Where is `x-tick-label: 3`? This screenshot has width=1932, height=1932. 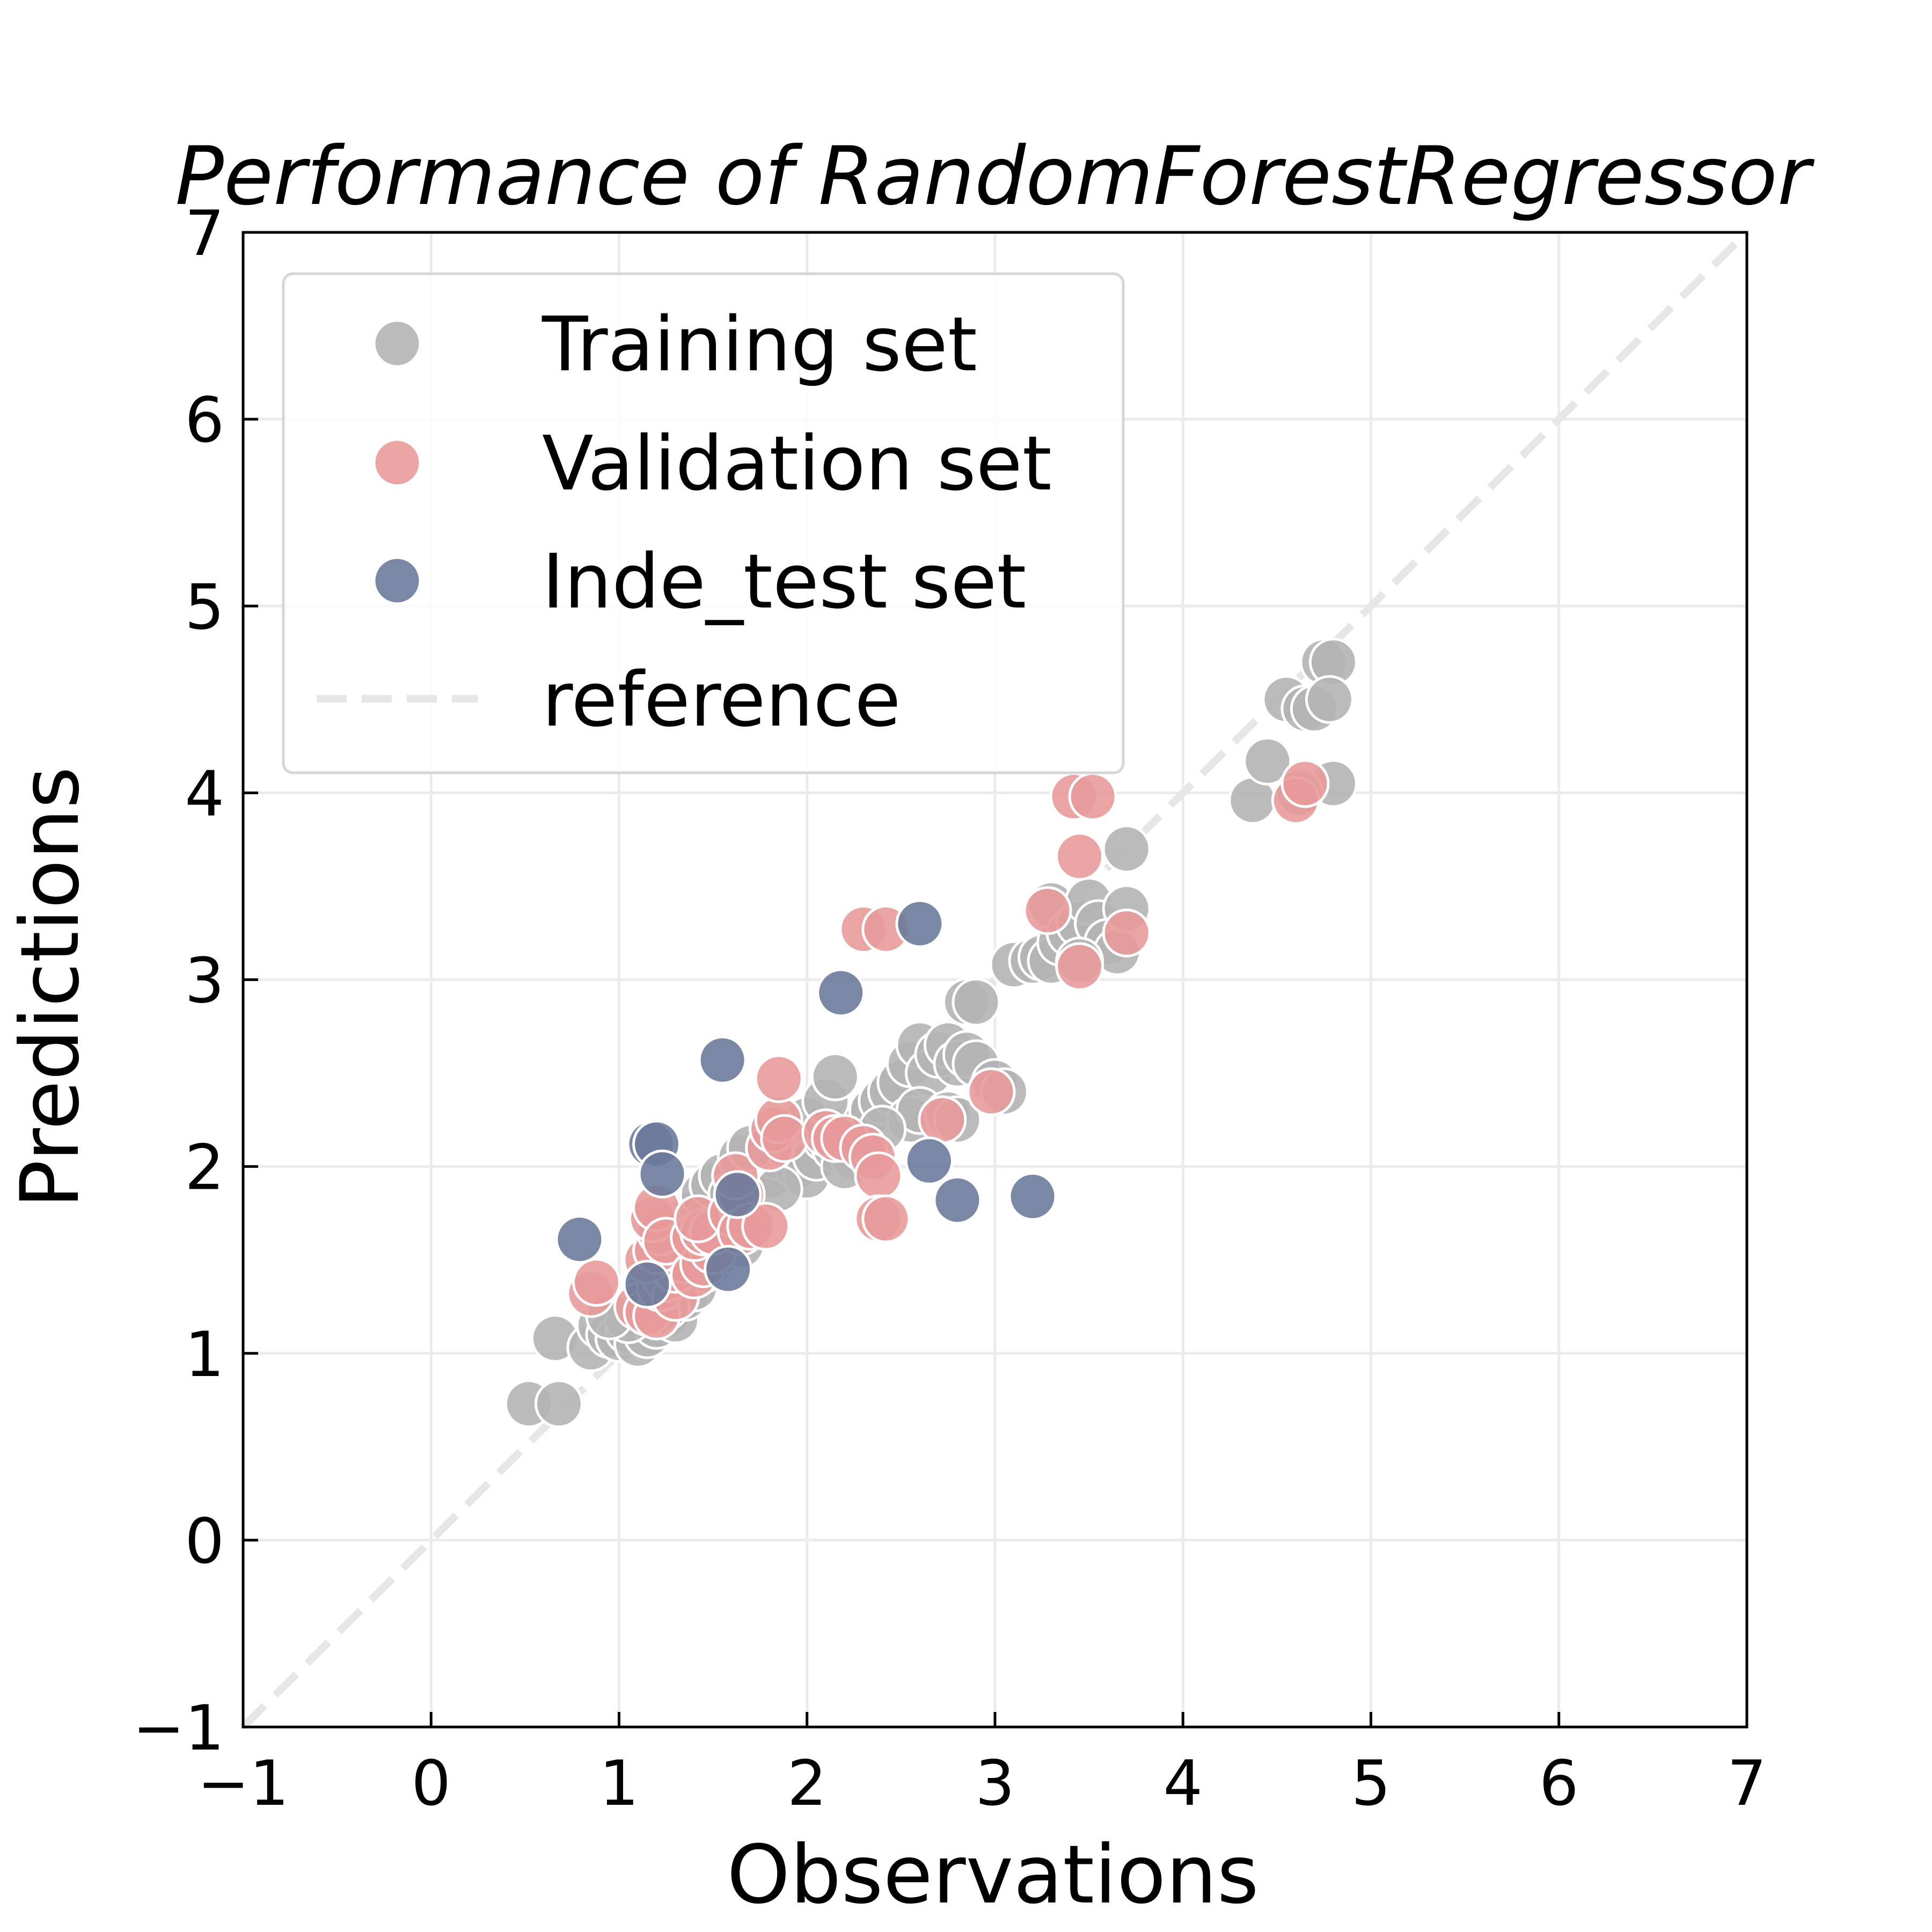
x-tick-label: 3 is located at coordinates (995, 1783).